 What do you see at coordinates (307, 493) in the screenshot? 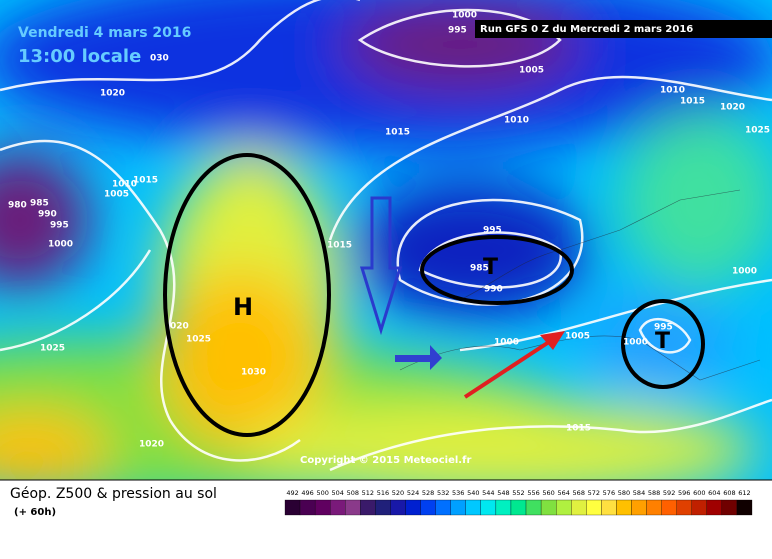
I see `colorbar-tick-label: 496` at bounding box center [307, 493].